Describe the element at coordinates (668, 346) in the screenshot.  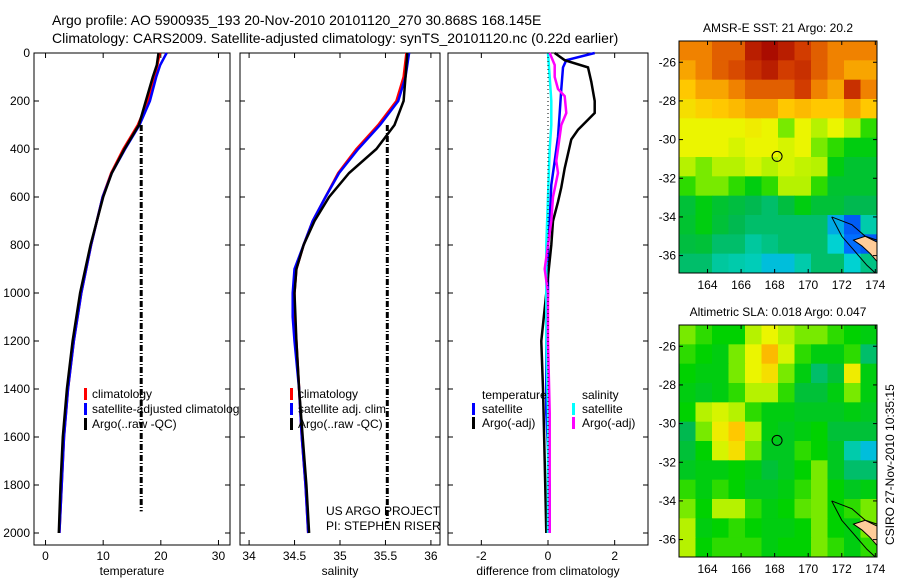
I see `y-tick-label: -26` at that location.